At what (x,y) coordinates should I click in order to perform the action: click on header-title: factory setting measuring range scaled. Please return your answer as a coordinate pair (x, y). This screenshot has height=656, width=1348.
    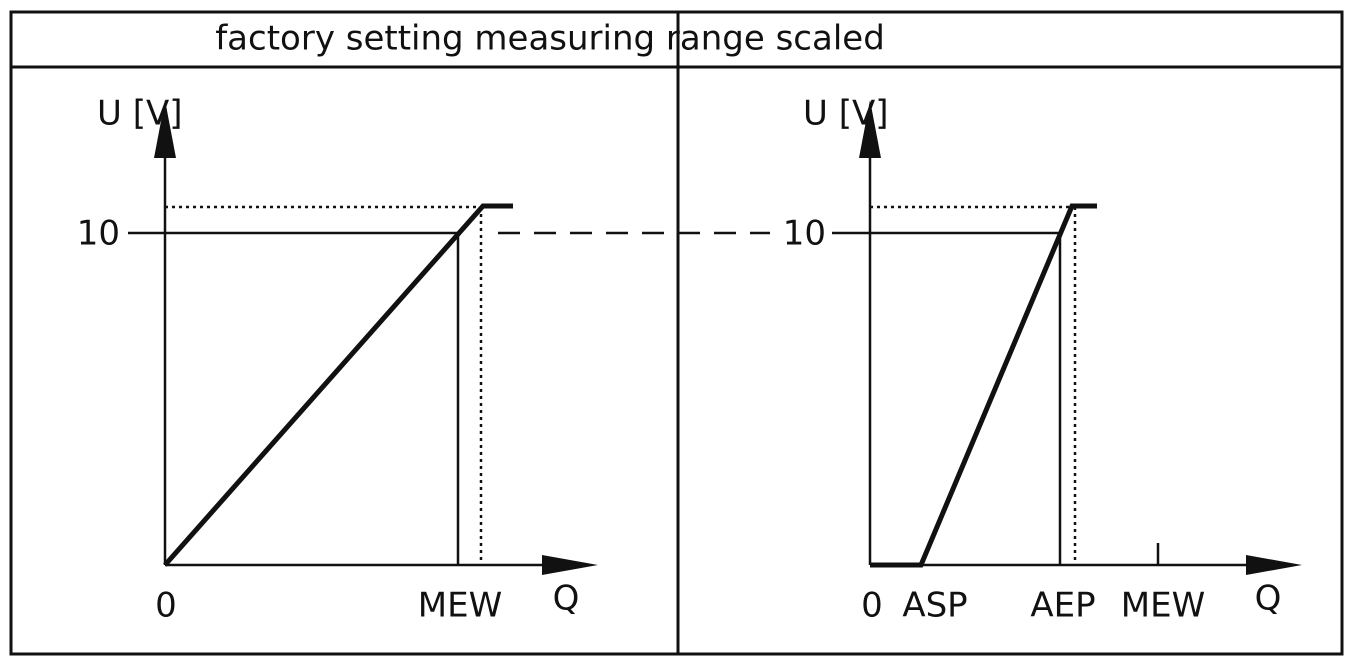
    Looking at the image, I should click on (550, 39).